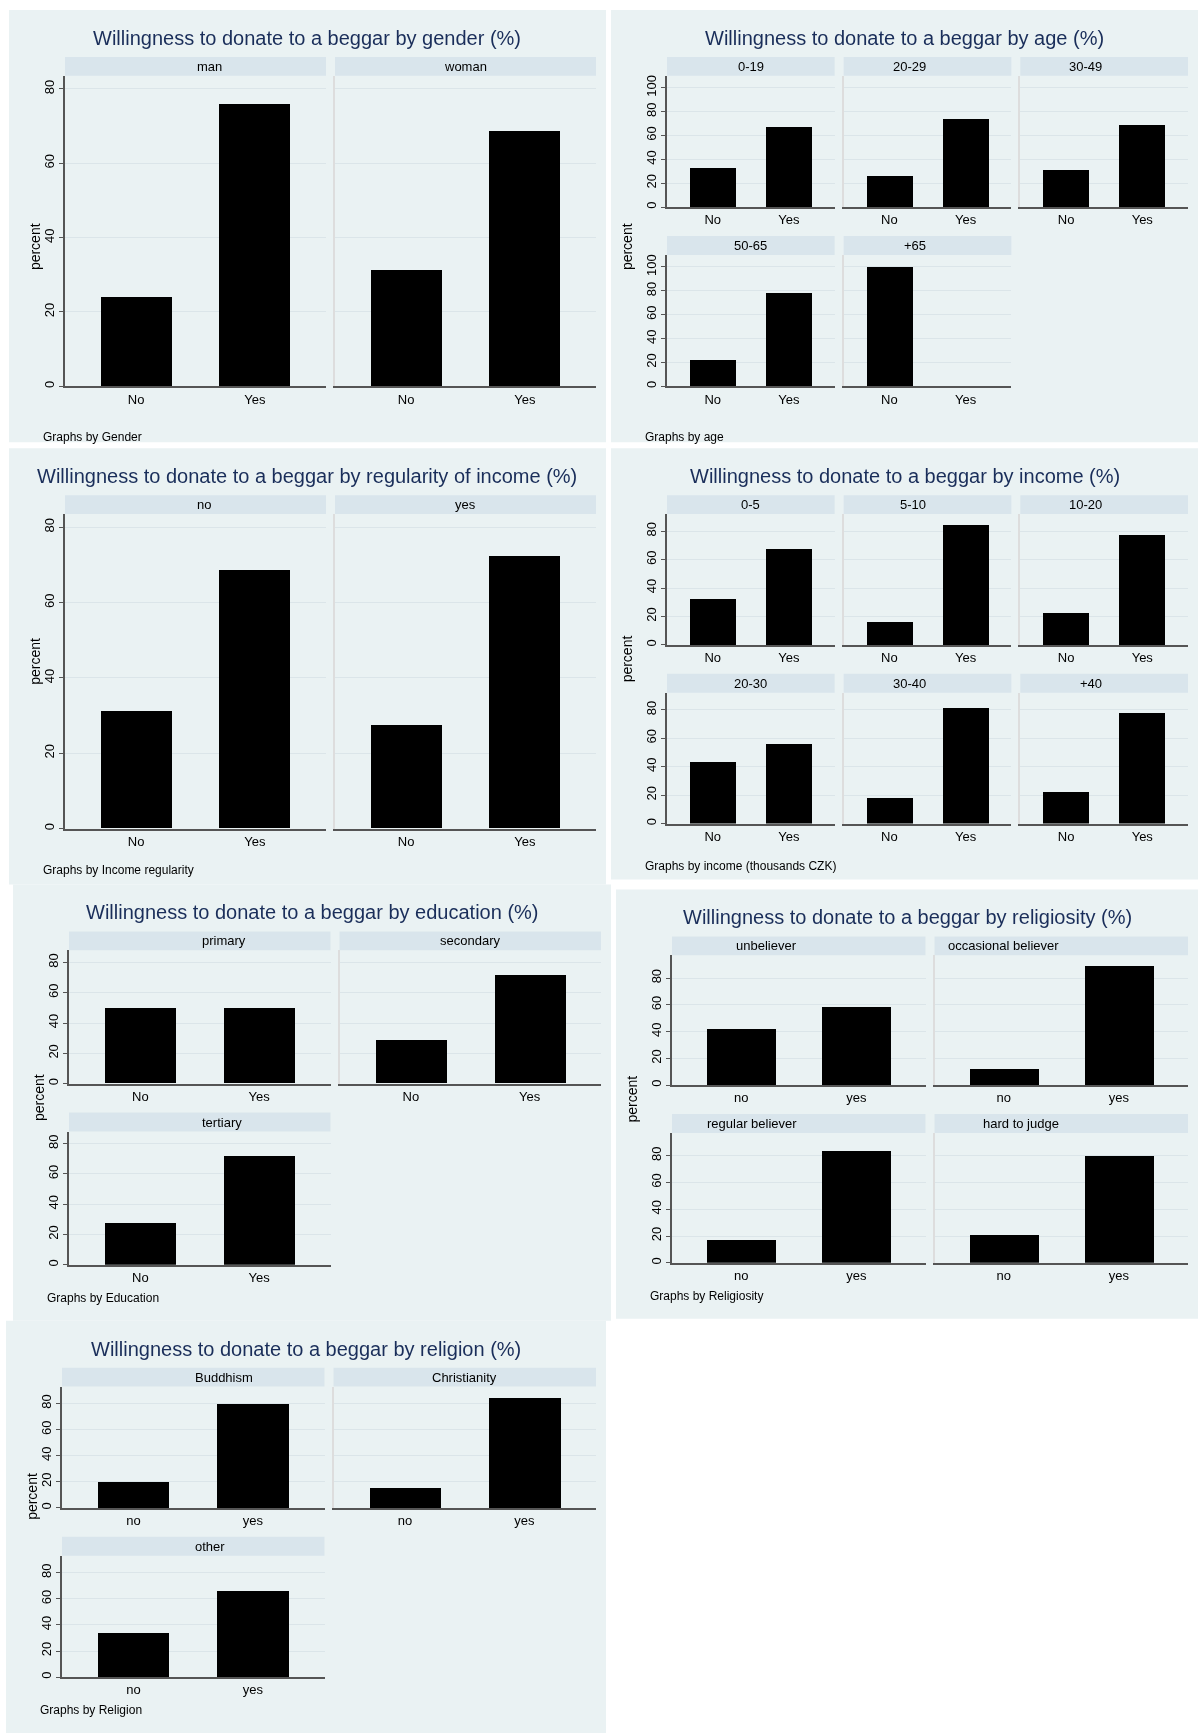  I want to click on chart-subtitle: hard to judge, so click(1021, 1123).